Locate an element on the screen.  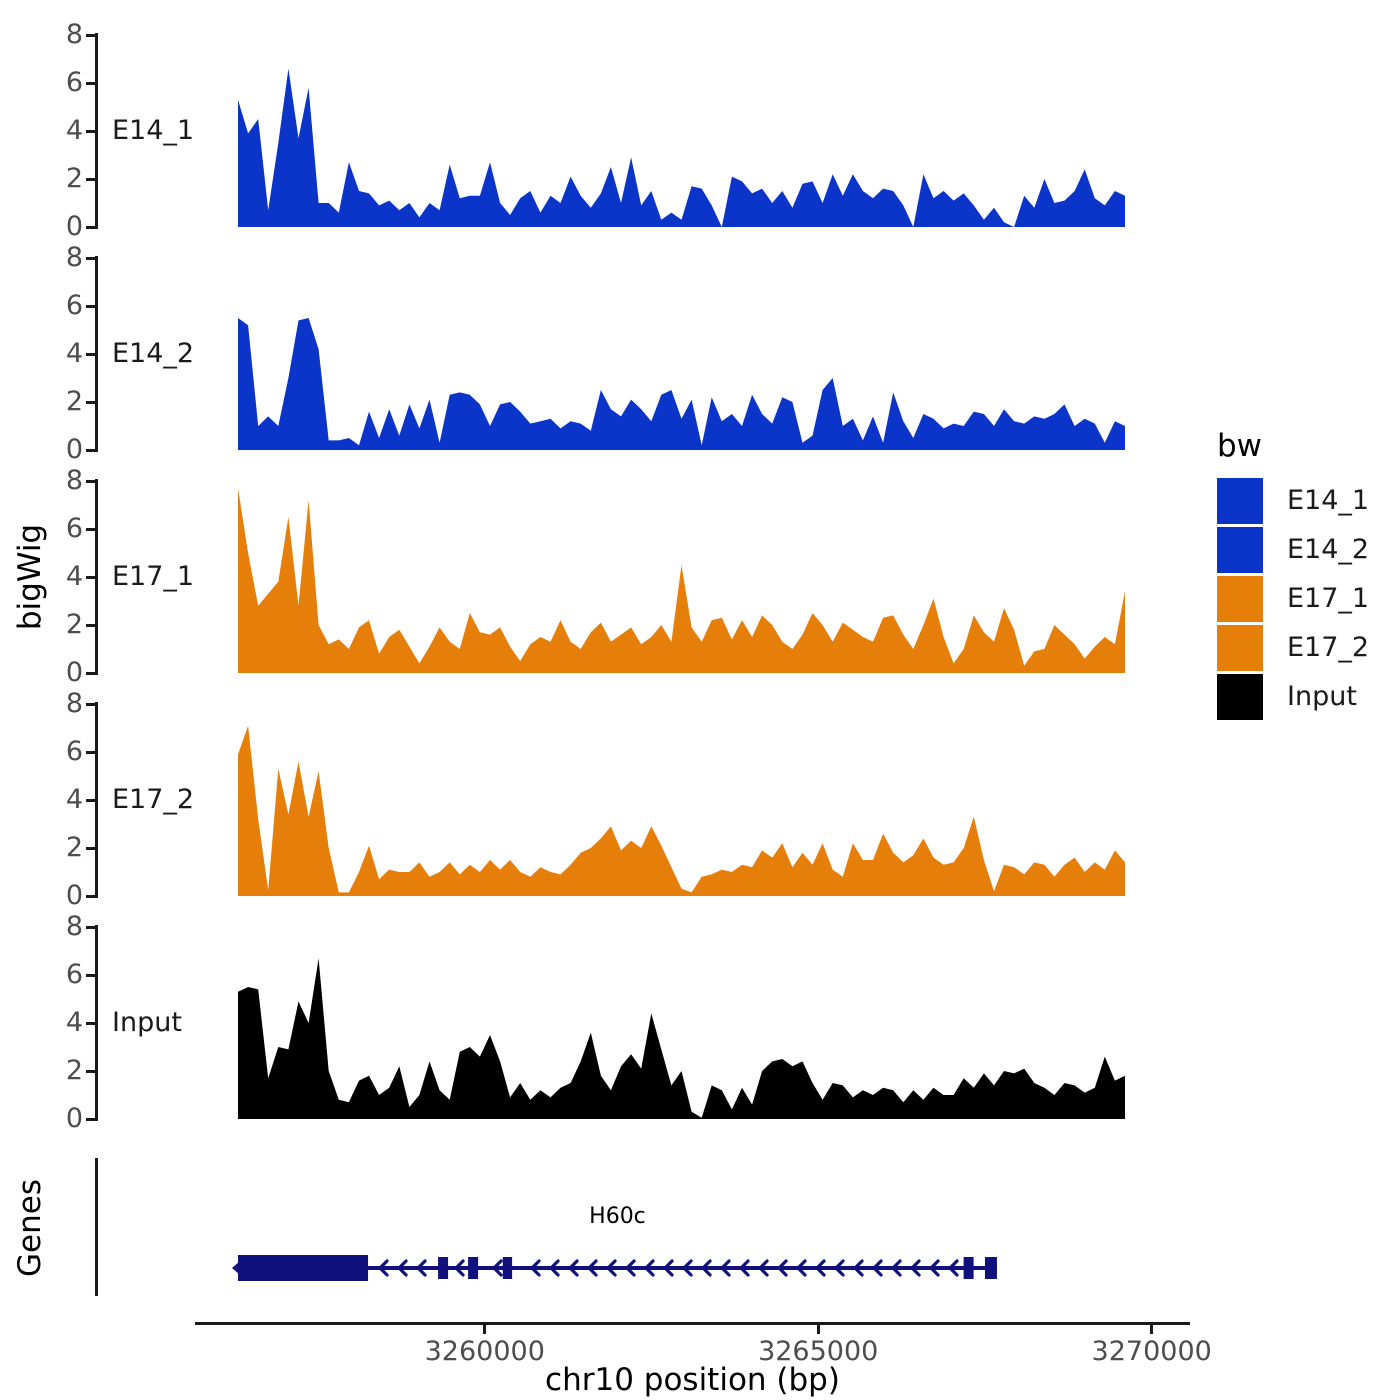
legend-entry-label: Input is located at coordinates (1322, 696).